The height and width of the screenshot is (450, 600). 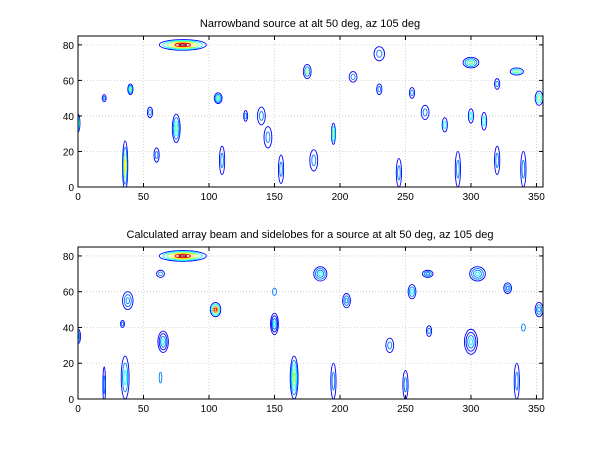 I want to click on top-x-tick-label: 50, so click(x=144, y=197).